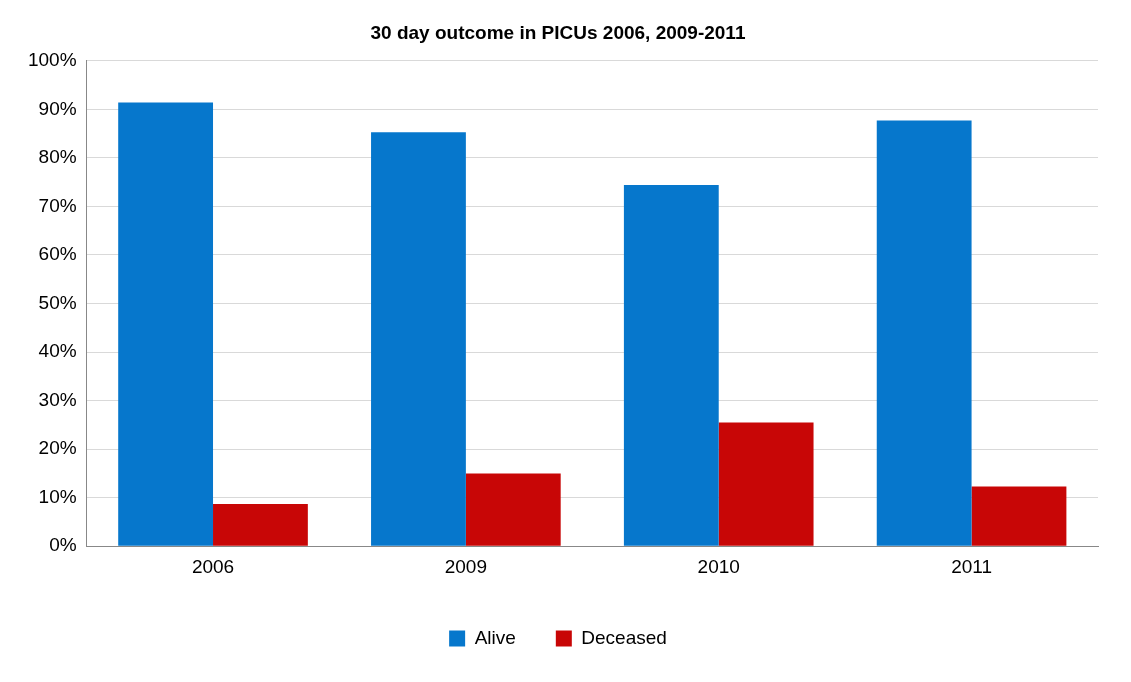  What do you see at coordinates (57, 351) in the screenshot?
I see `y-tick-label: 40%` at bounding box center [57, 351].